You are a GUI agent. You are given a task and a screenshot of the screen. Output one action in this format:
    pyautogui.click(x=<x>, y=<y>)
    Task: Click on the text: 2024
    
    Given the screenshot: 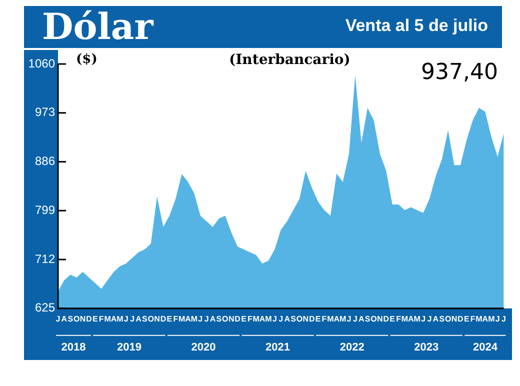 What is the action you would take?
    pyautogui.click(x=485, y=347)
    